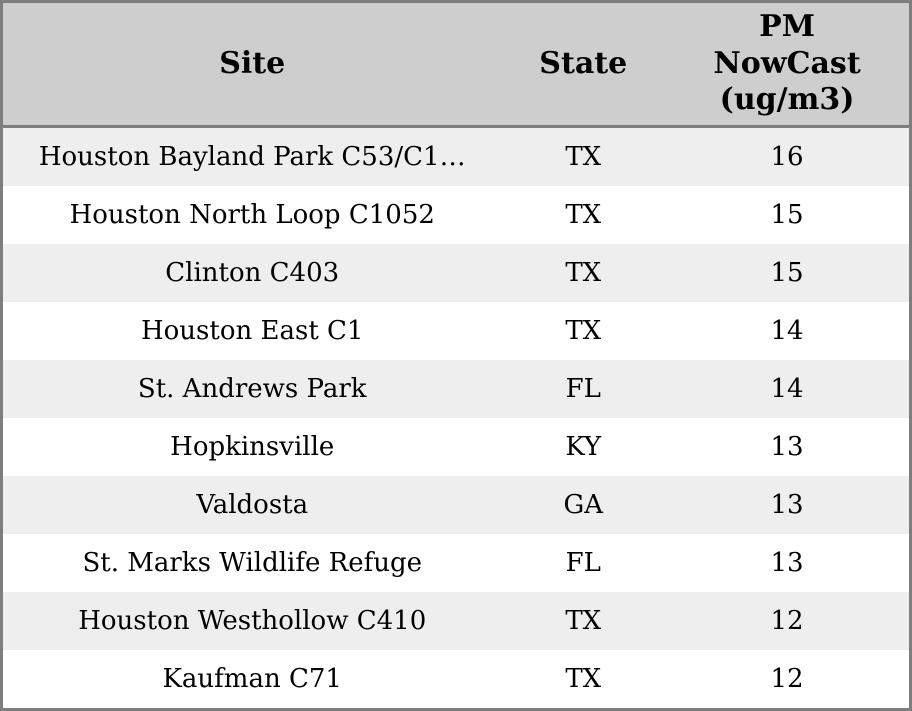 Image resolution: width=912 pixels, height=711 pixels. Describe the element at coordinates (252, 563) in the screenshot. I see `site-cell: St. Marks Wildlife Refuge` at that location.